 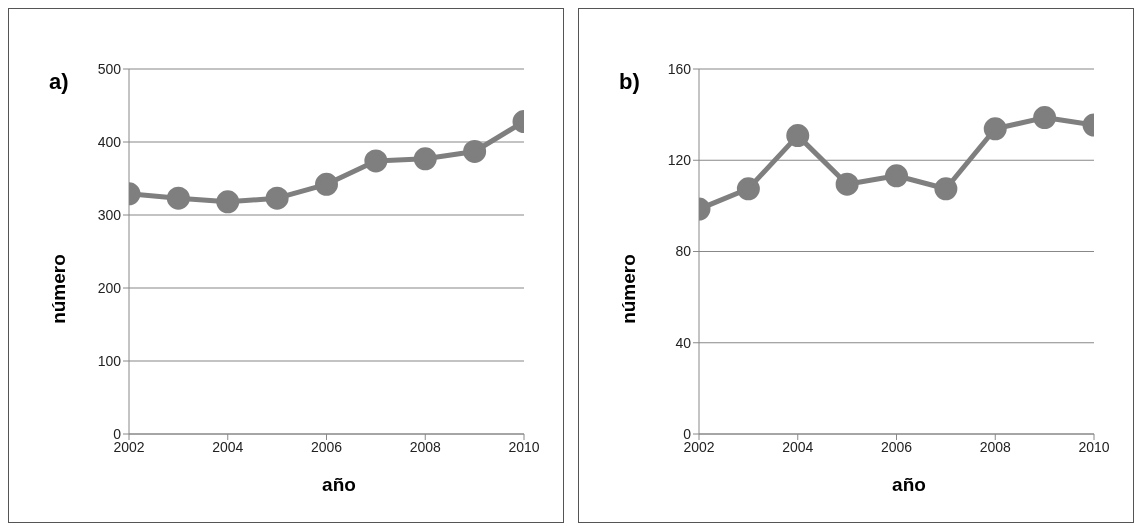 What do you see at coordinates (679, 68) in the screenshot?
I see `y-tick-label: 160` at bounding box center [679, 68].